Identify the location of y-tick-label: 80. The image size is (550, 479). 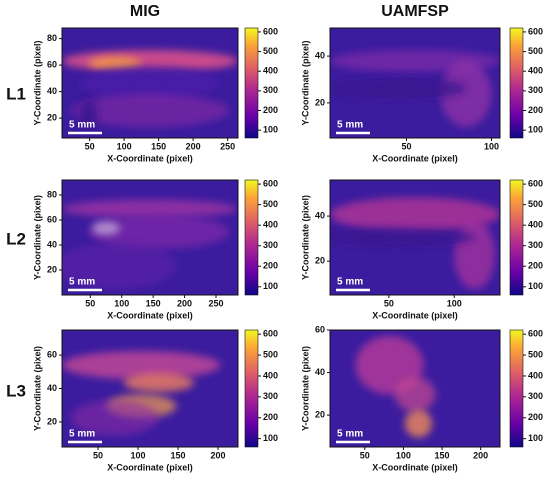
(52, 194).